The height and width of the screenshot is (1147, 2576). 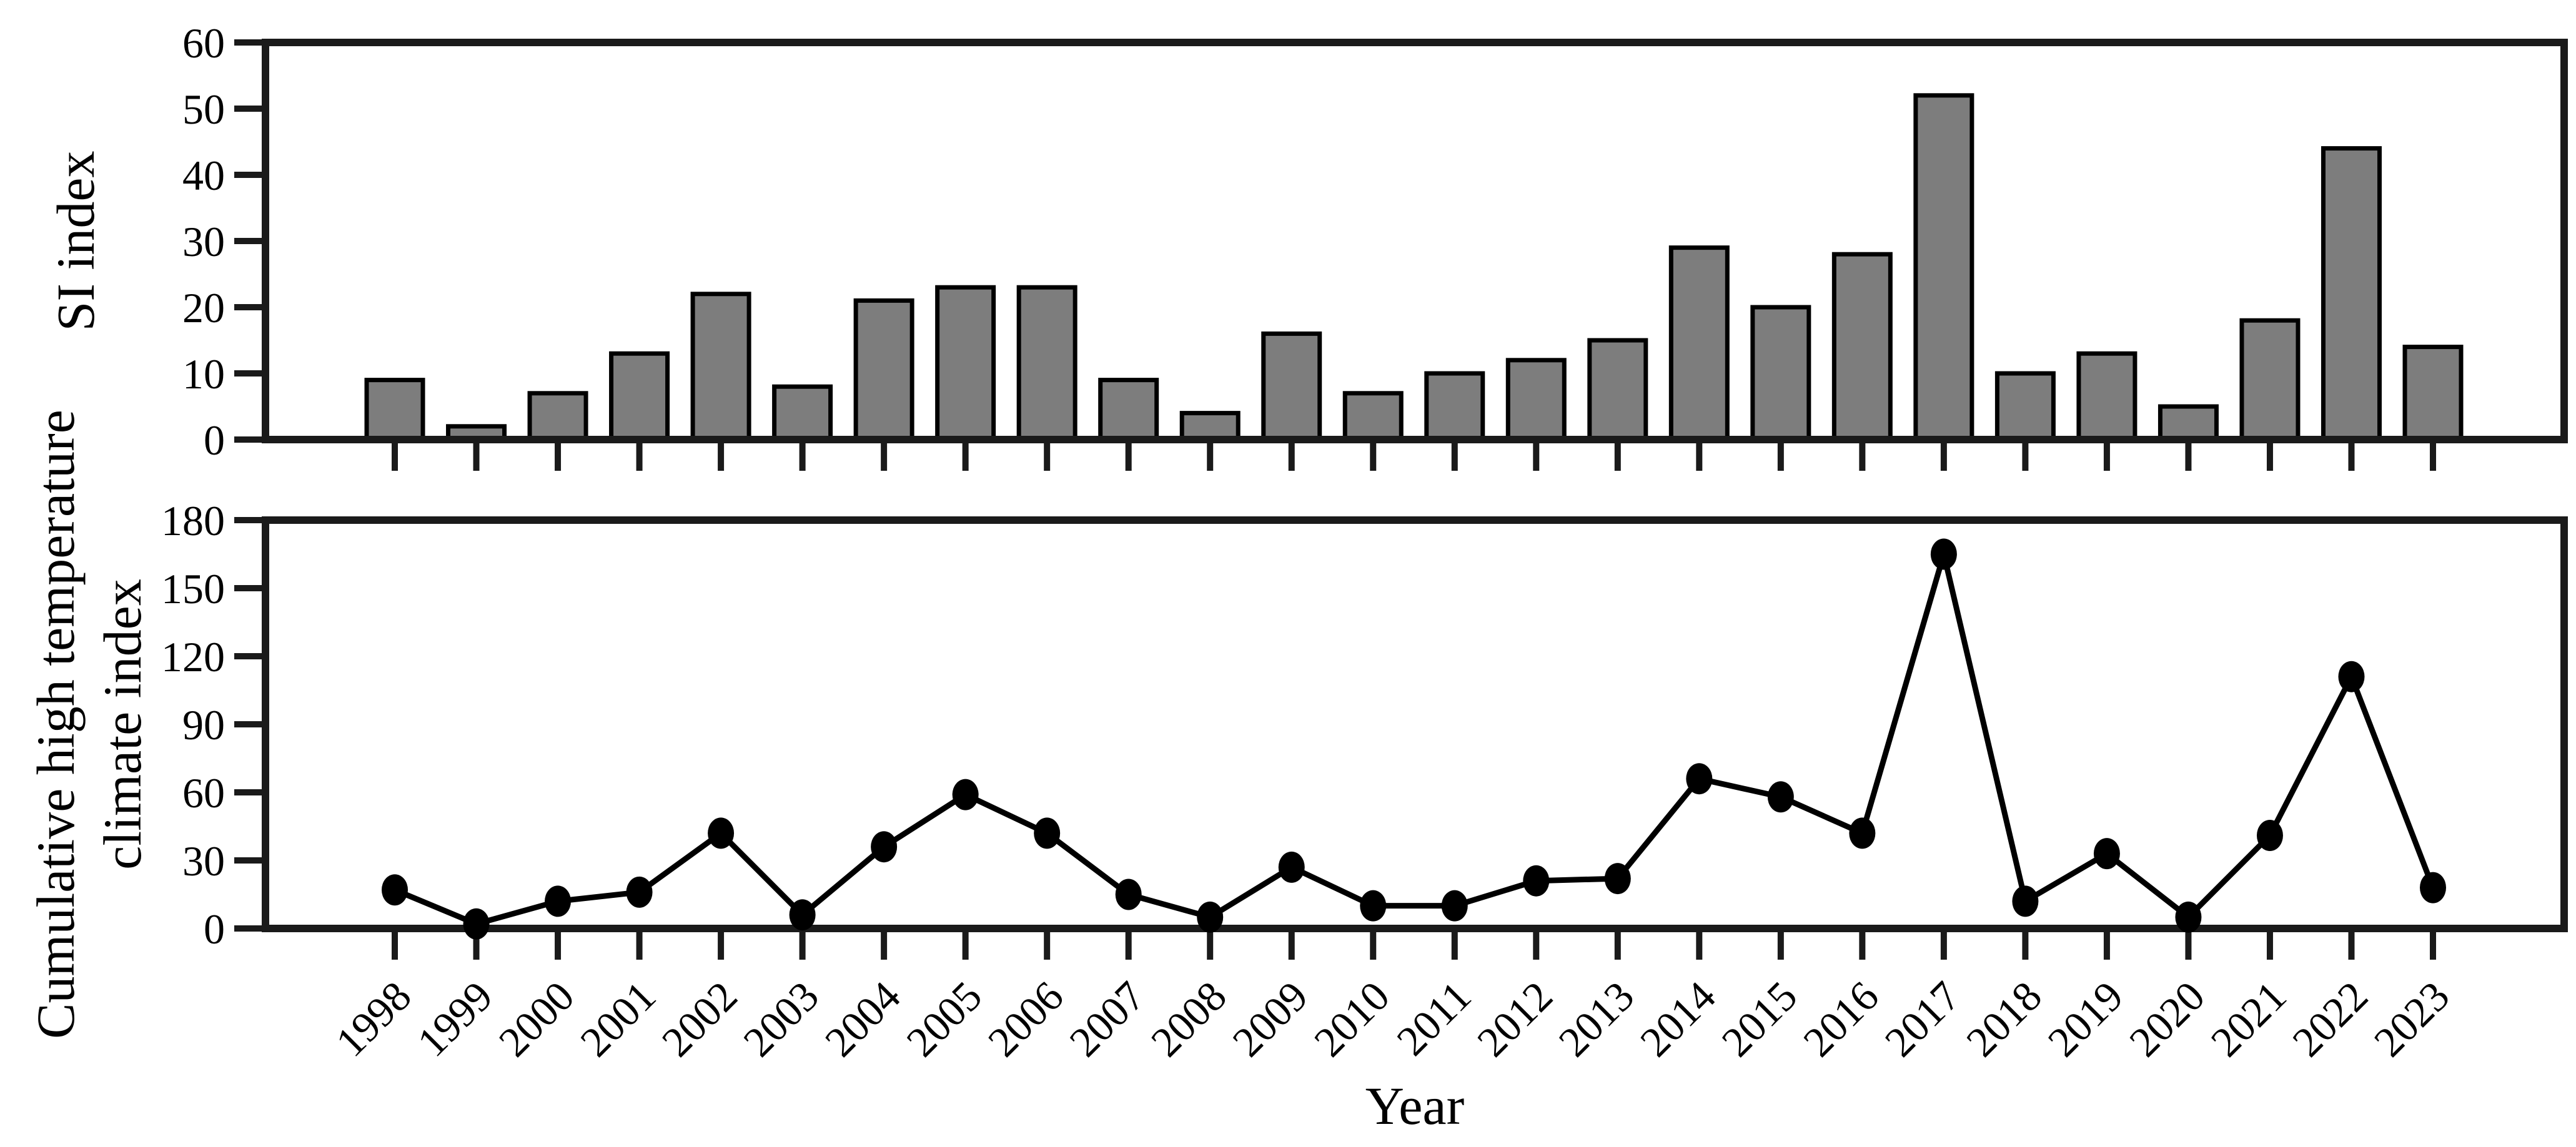 What do you see at coordinates (249, 724) in the screenshot?
I see `bottom-y-ticks` at bounding box center [249, 724].